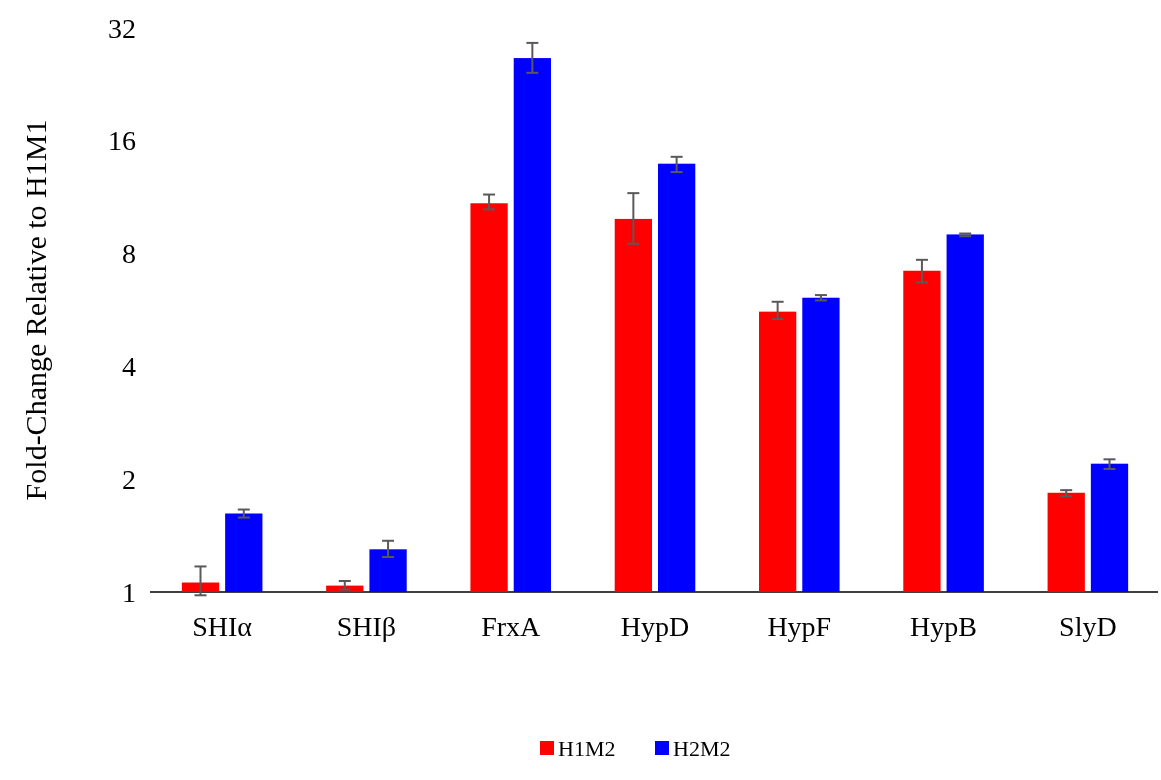 The height and width of the screenshot is (780, 1161). I want to click on y-tick-label: 2, so click(129, 479).